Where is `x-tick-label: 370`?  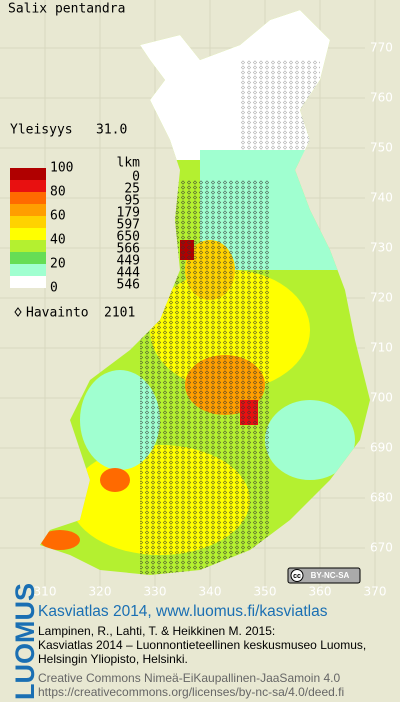 x-tick-label: 370 is located at coordinates (375, 592).